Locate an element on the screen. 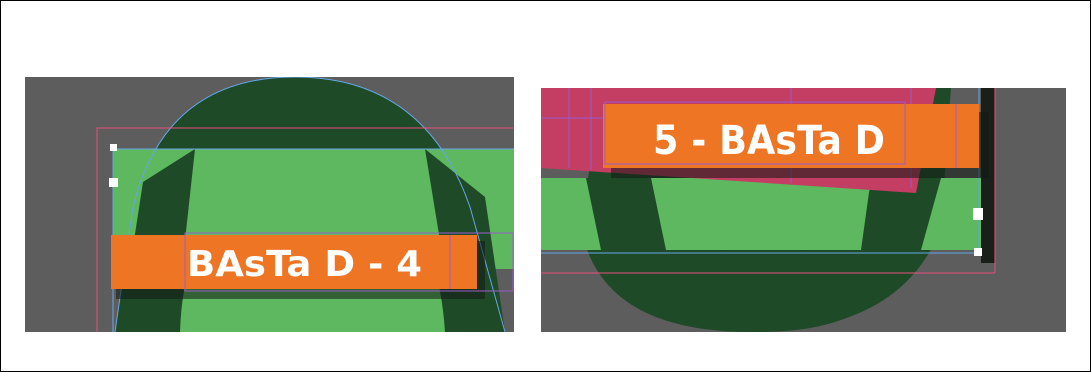 Image resolution: width=1091 pixels, height=372 pixels. right-inner-arch is located at coordinates (766, 217).